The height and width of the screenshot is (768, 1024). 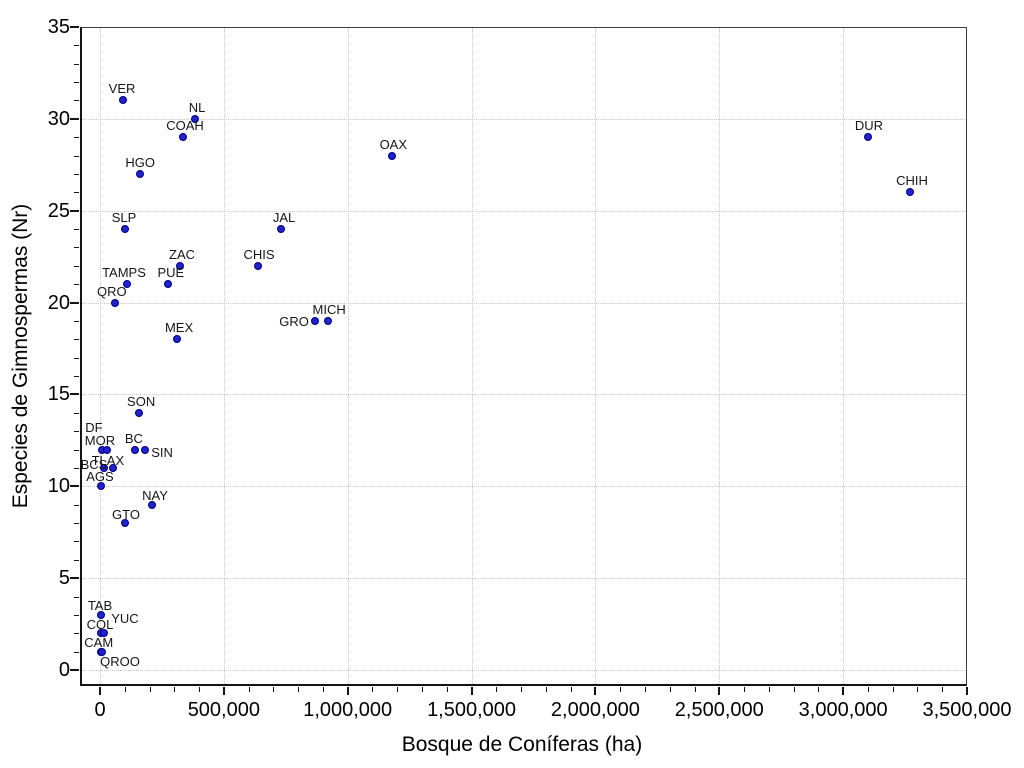 I want to click on data-point-TAMPS, so click(x=127, y=284).